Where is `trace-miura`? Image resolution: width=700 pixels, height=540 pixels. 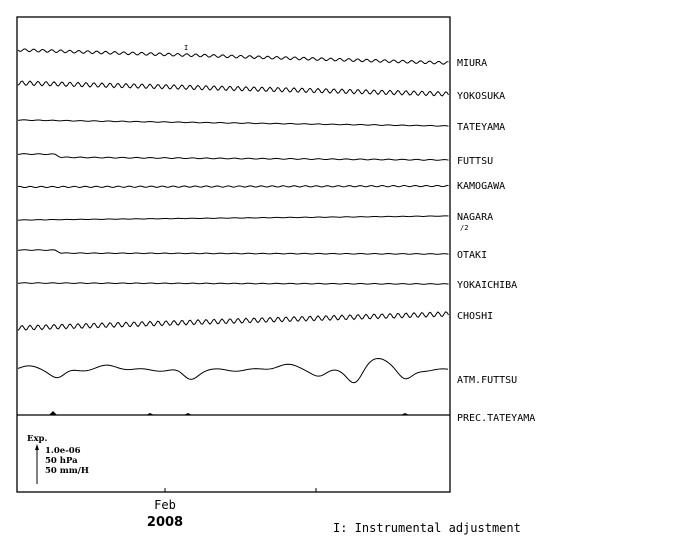 trace-miura is located at coordinates (233, 56).